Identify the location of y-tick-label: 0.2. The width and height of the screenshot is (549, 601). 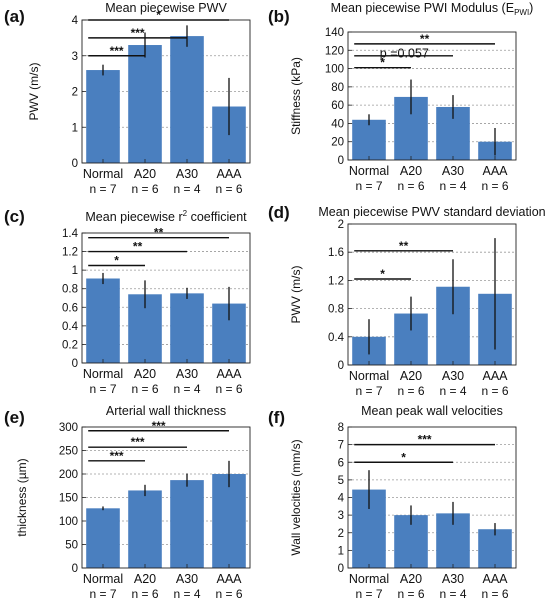
(70, 345).